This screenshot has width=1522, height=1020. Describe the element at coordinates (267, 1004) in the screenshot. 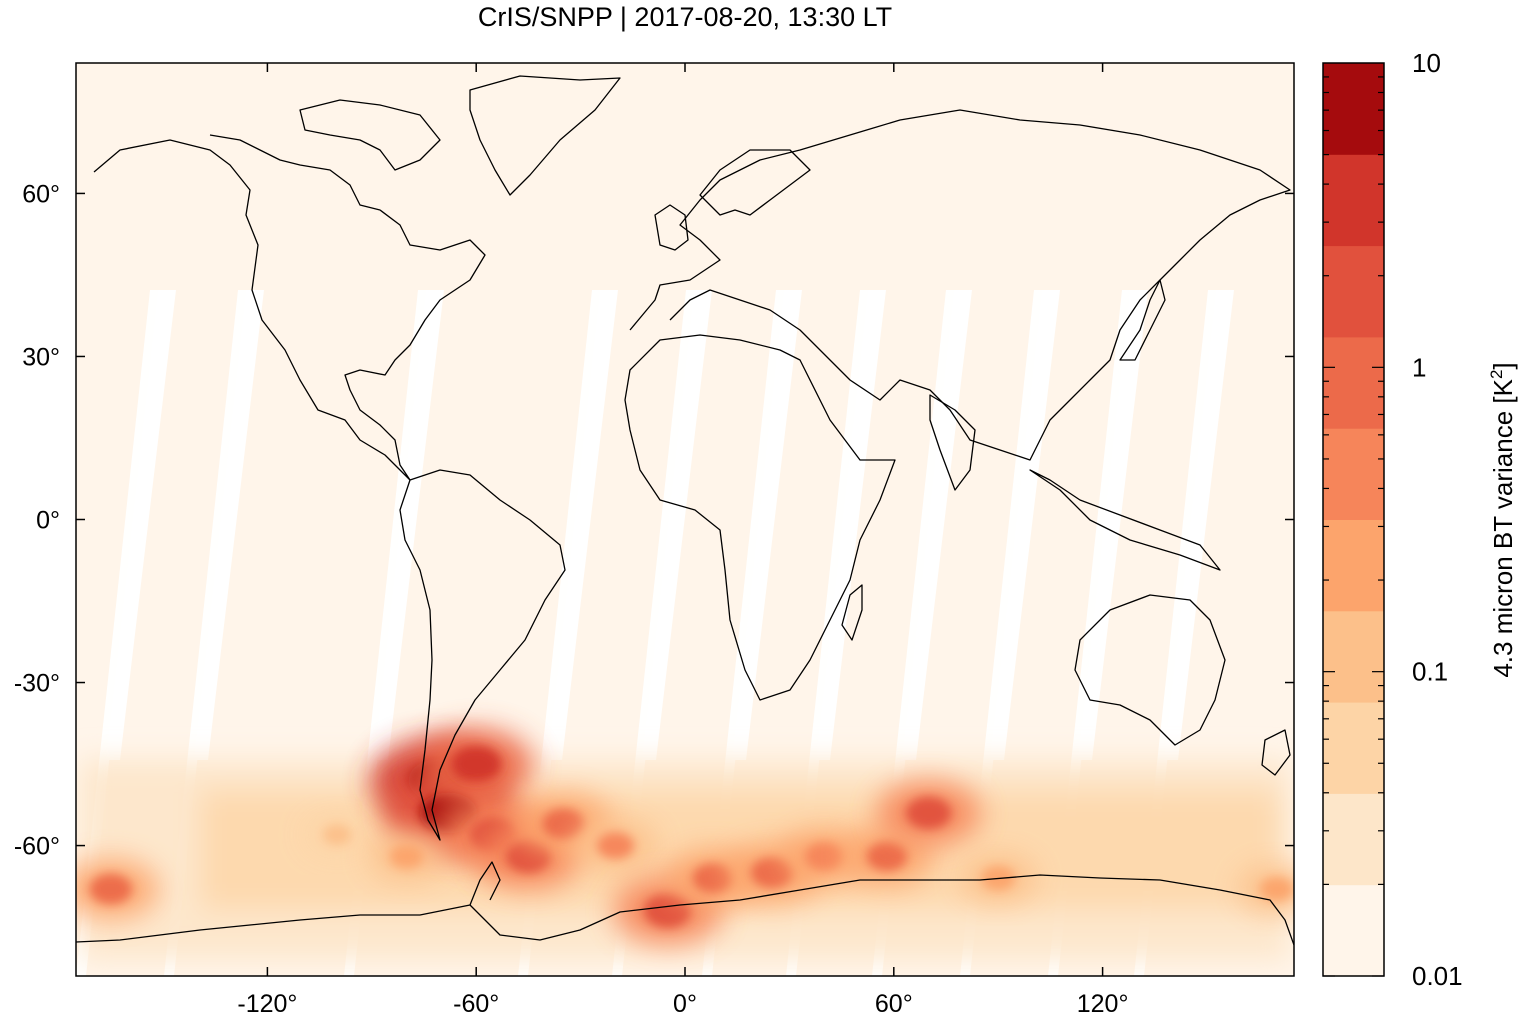

I see `x-tick-label: -120°` at that location.